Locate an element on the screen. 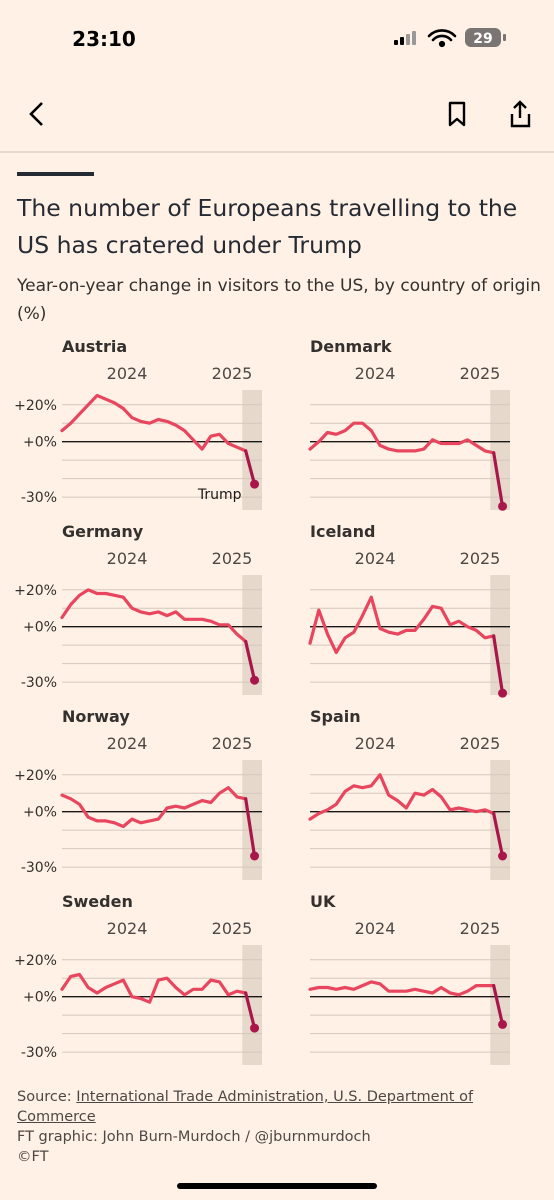 The image size is (554, 1200). panel-title: Norway is located at coordinates (96, 716).